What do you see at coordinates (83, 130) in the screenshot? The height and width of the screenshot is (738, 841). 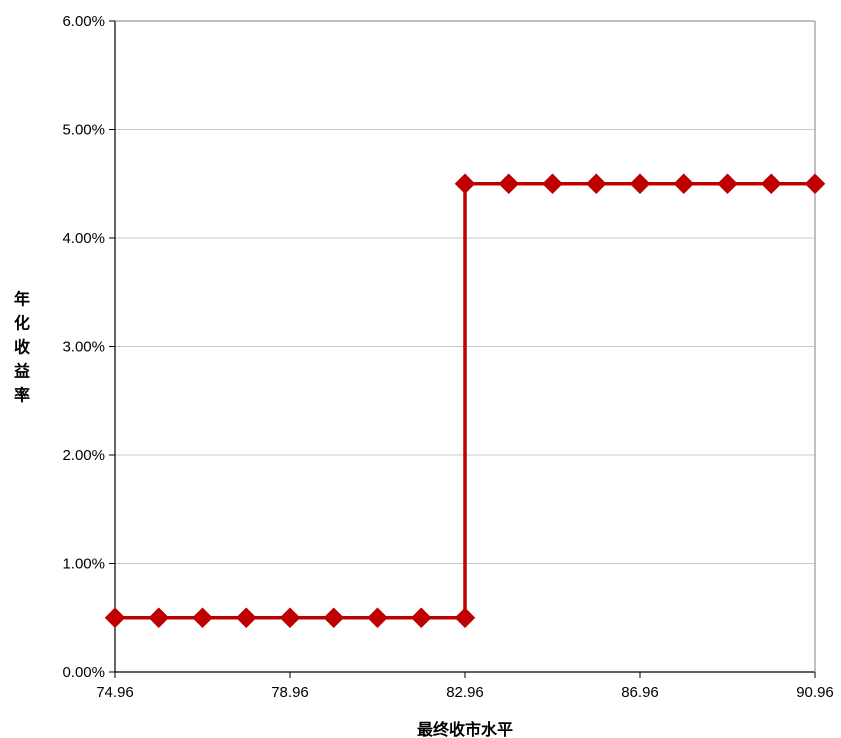 I see `y-tick-label: 5.00%` at bounding box center [83, 130].